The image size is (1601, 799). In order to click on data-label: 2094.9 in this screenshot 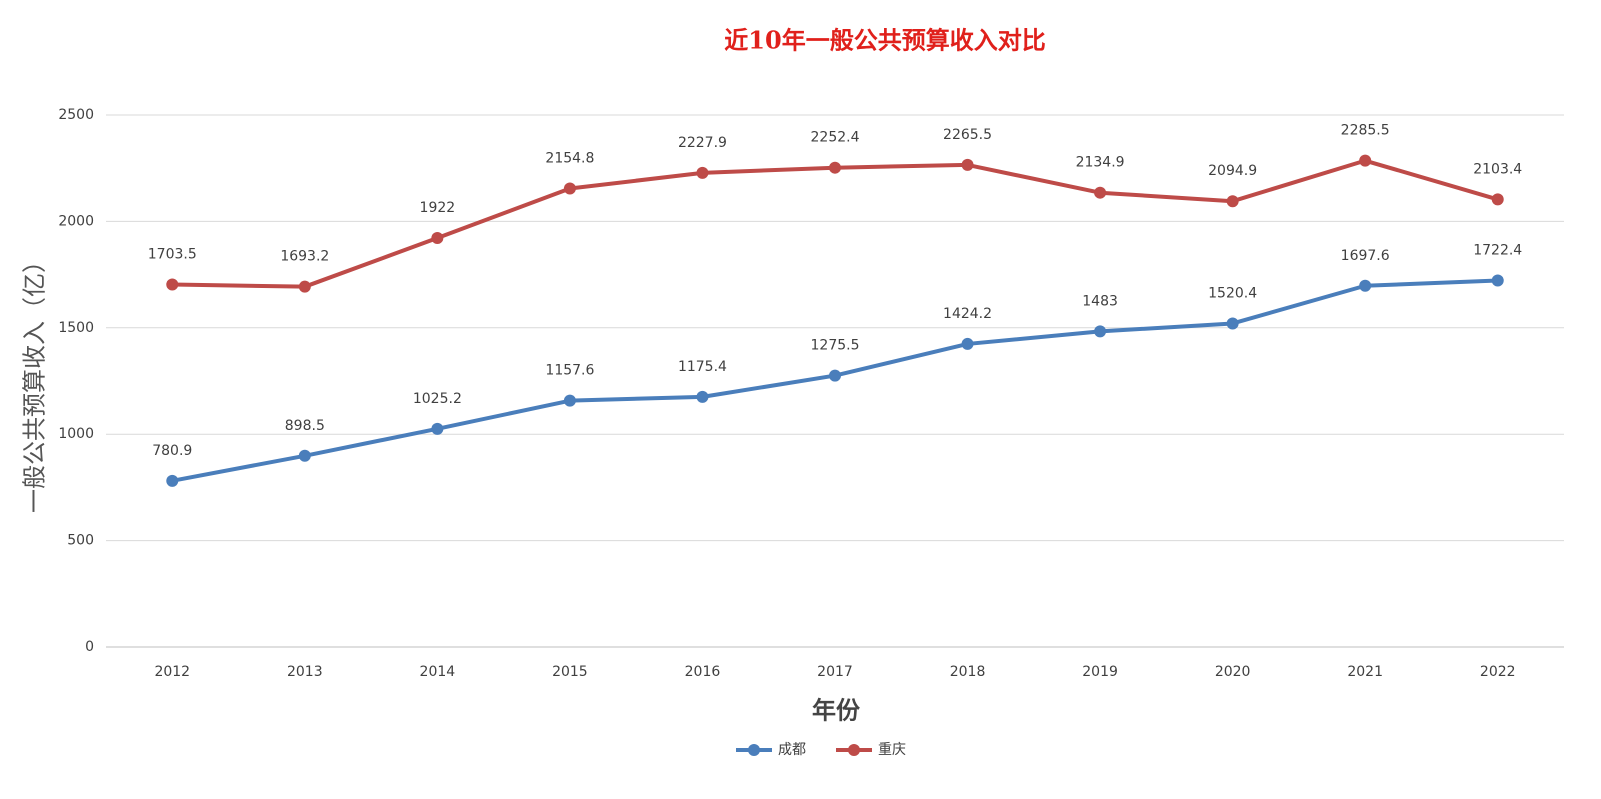, I will do `click(1232, 171)`.